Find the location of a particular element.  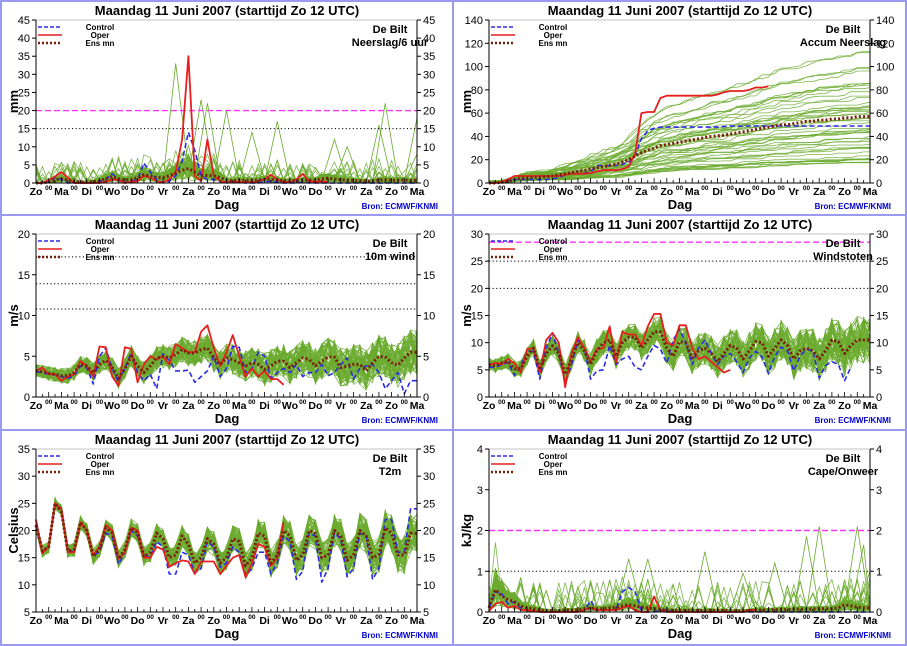

ens-mean-line is located at coordinates (226, 363).